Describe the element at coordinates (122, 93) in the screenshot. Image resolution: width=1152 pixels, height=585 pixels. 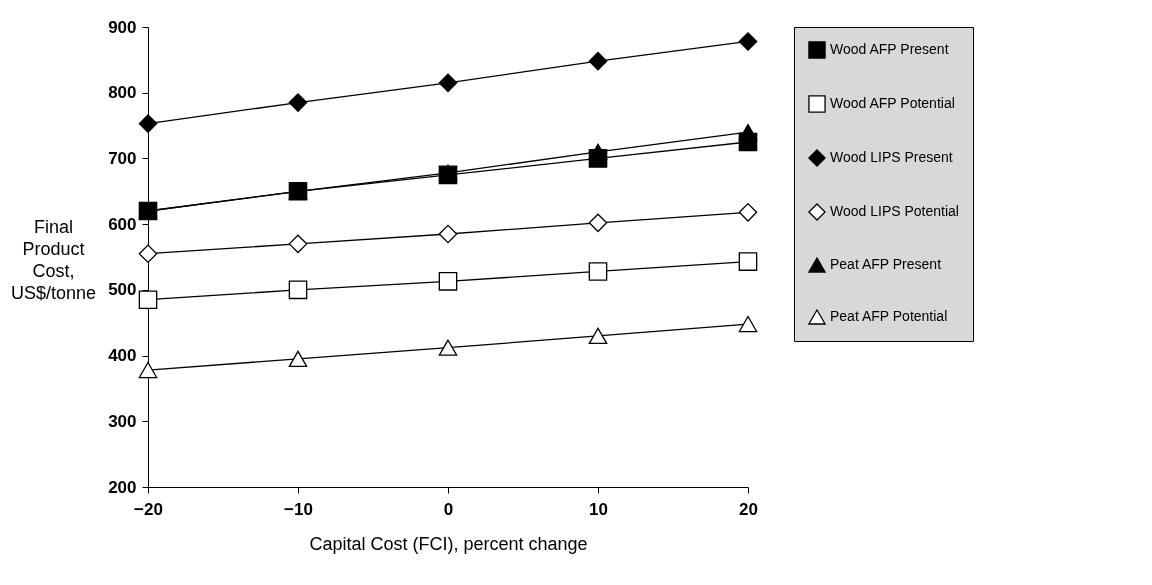
I see `y-tick-label: 800` at that location.